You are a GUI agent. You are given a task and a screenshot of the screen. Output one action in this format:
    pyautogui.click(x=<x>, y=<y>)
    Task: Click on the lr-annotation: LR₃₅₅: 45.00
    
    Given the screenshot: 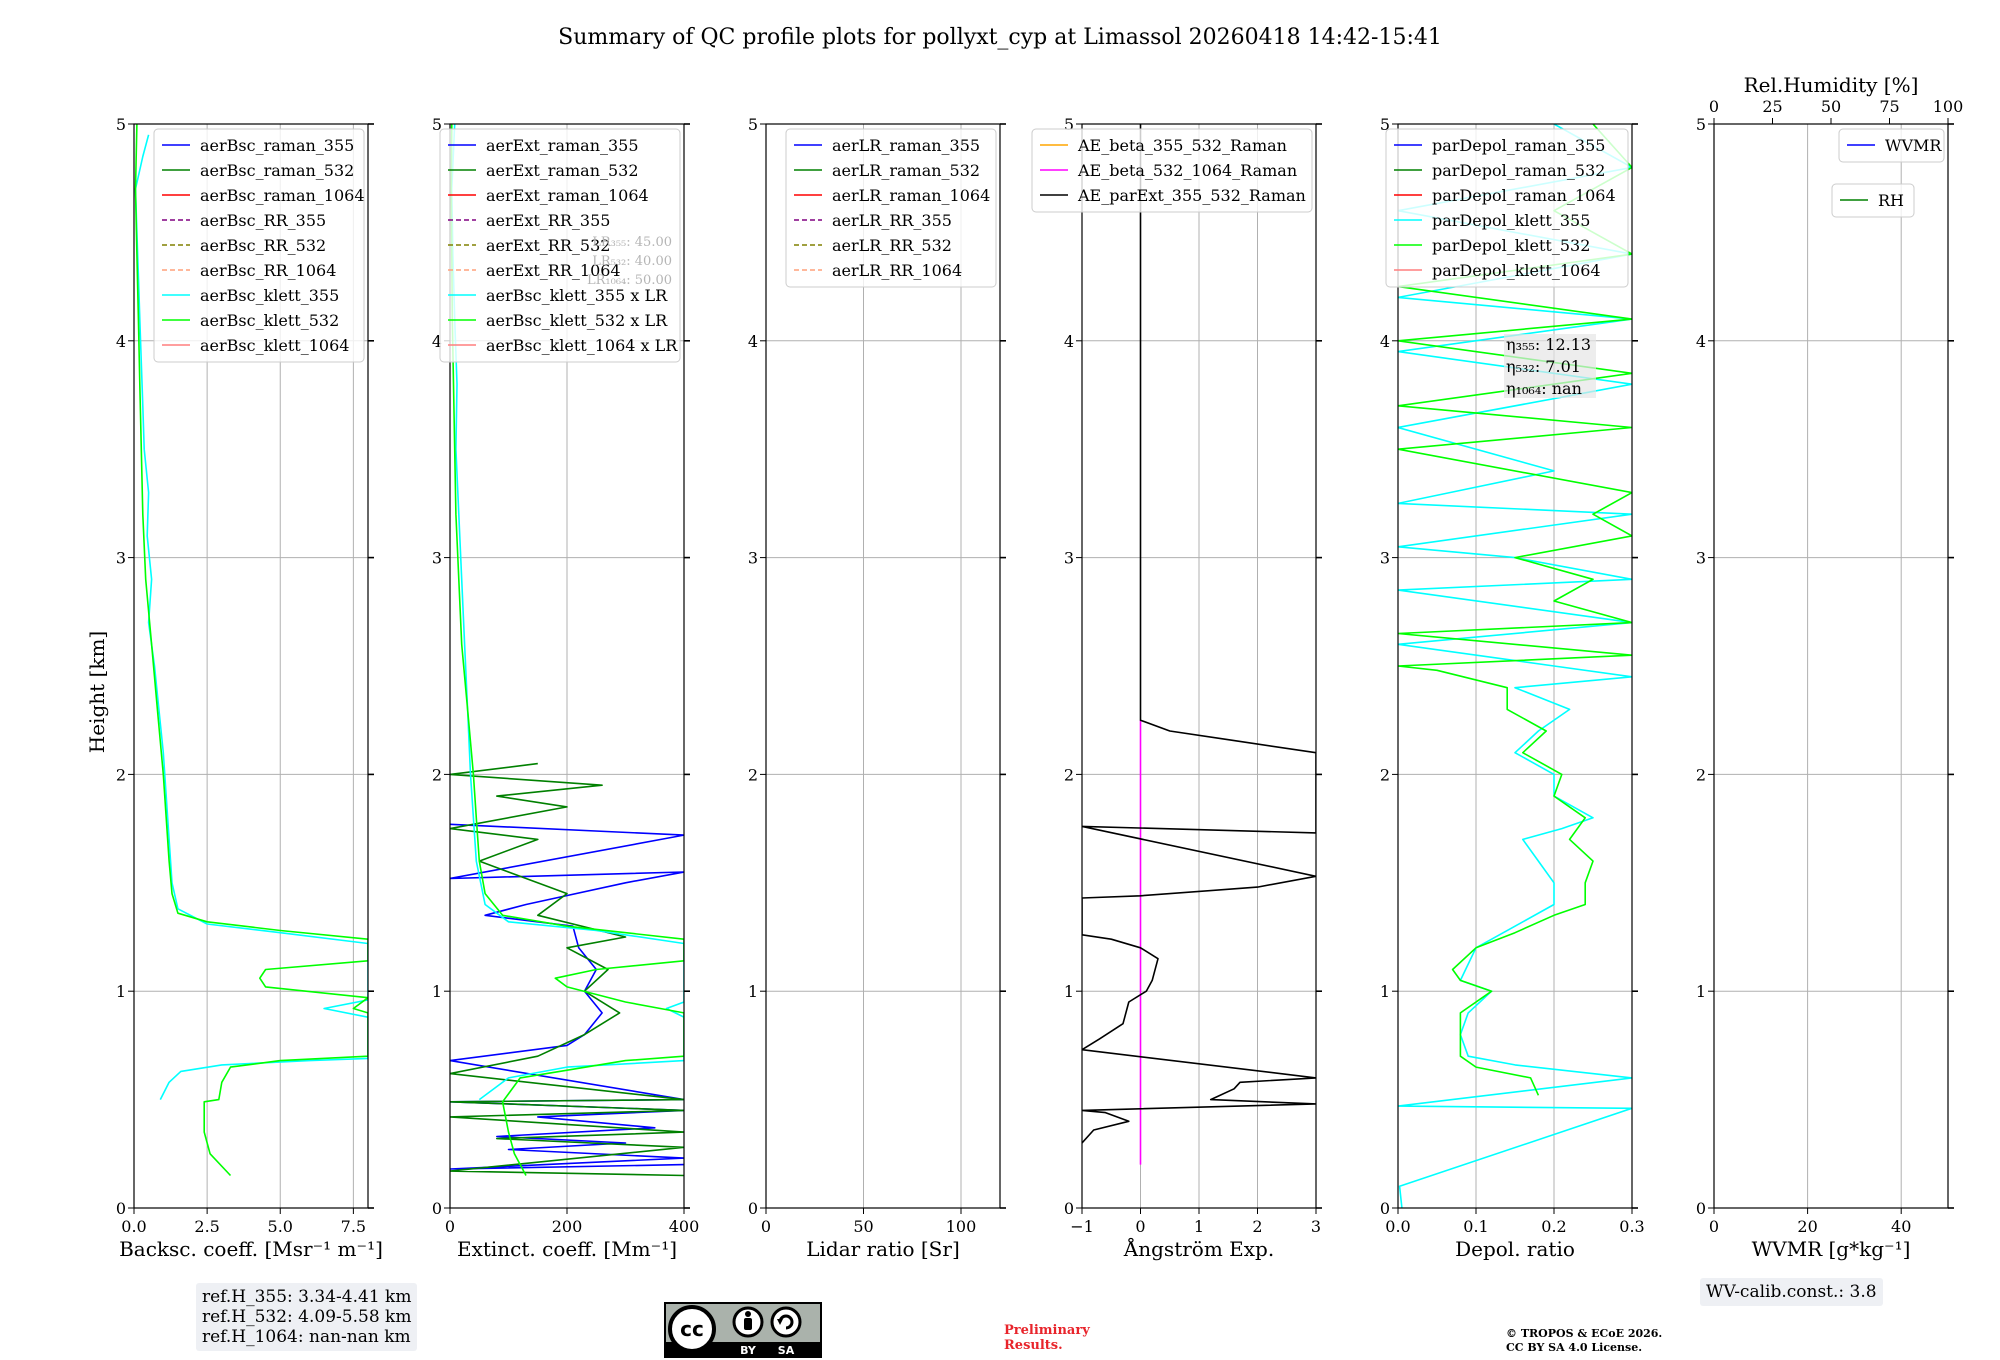 What is the action you would take?
    pyautogui.click(x=632, y=242)
    